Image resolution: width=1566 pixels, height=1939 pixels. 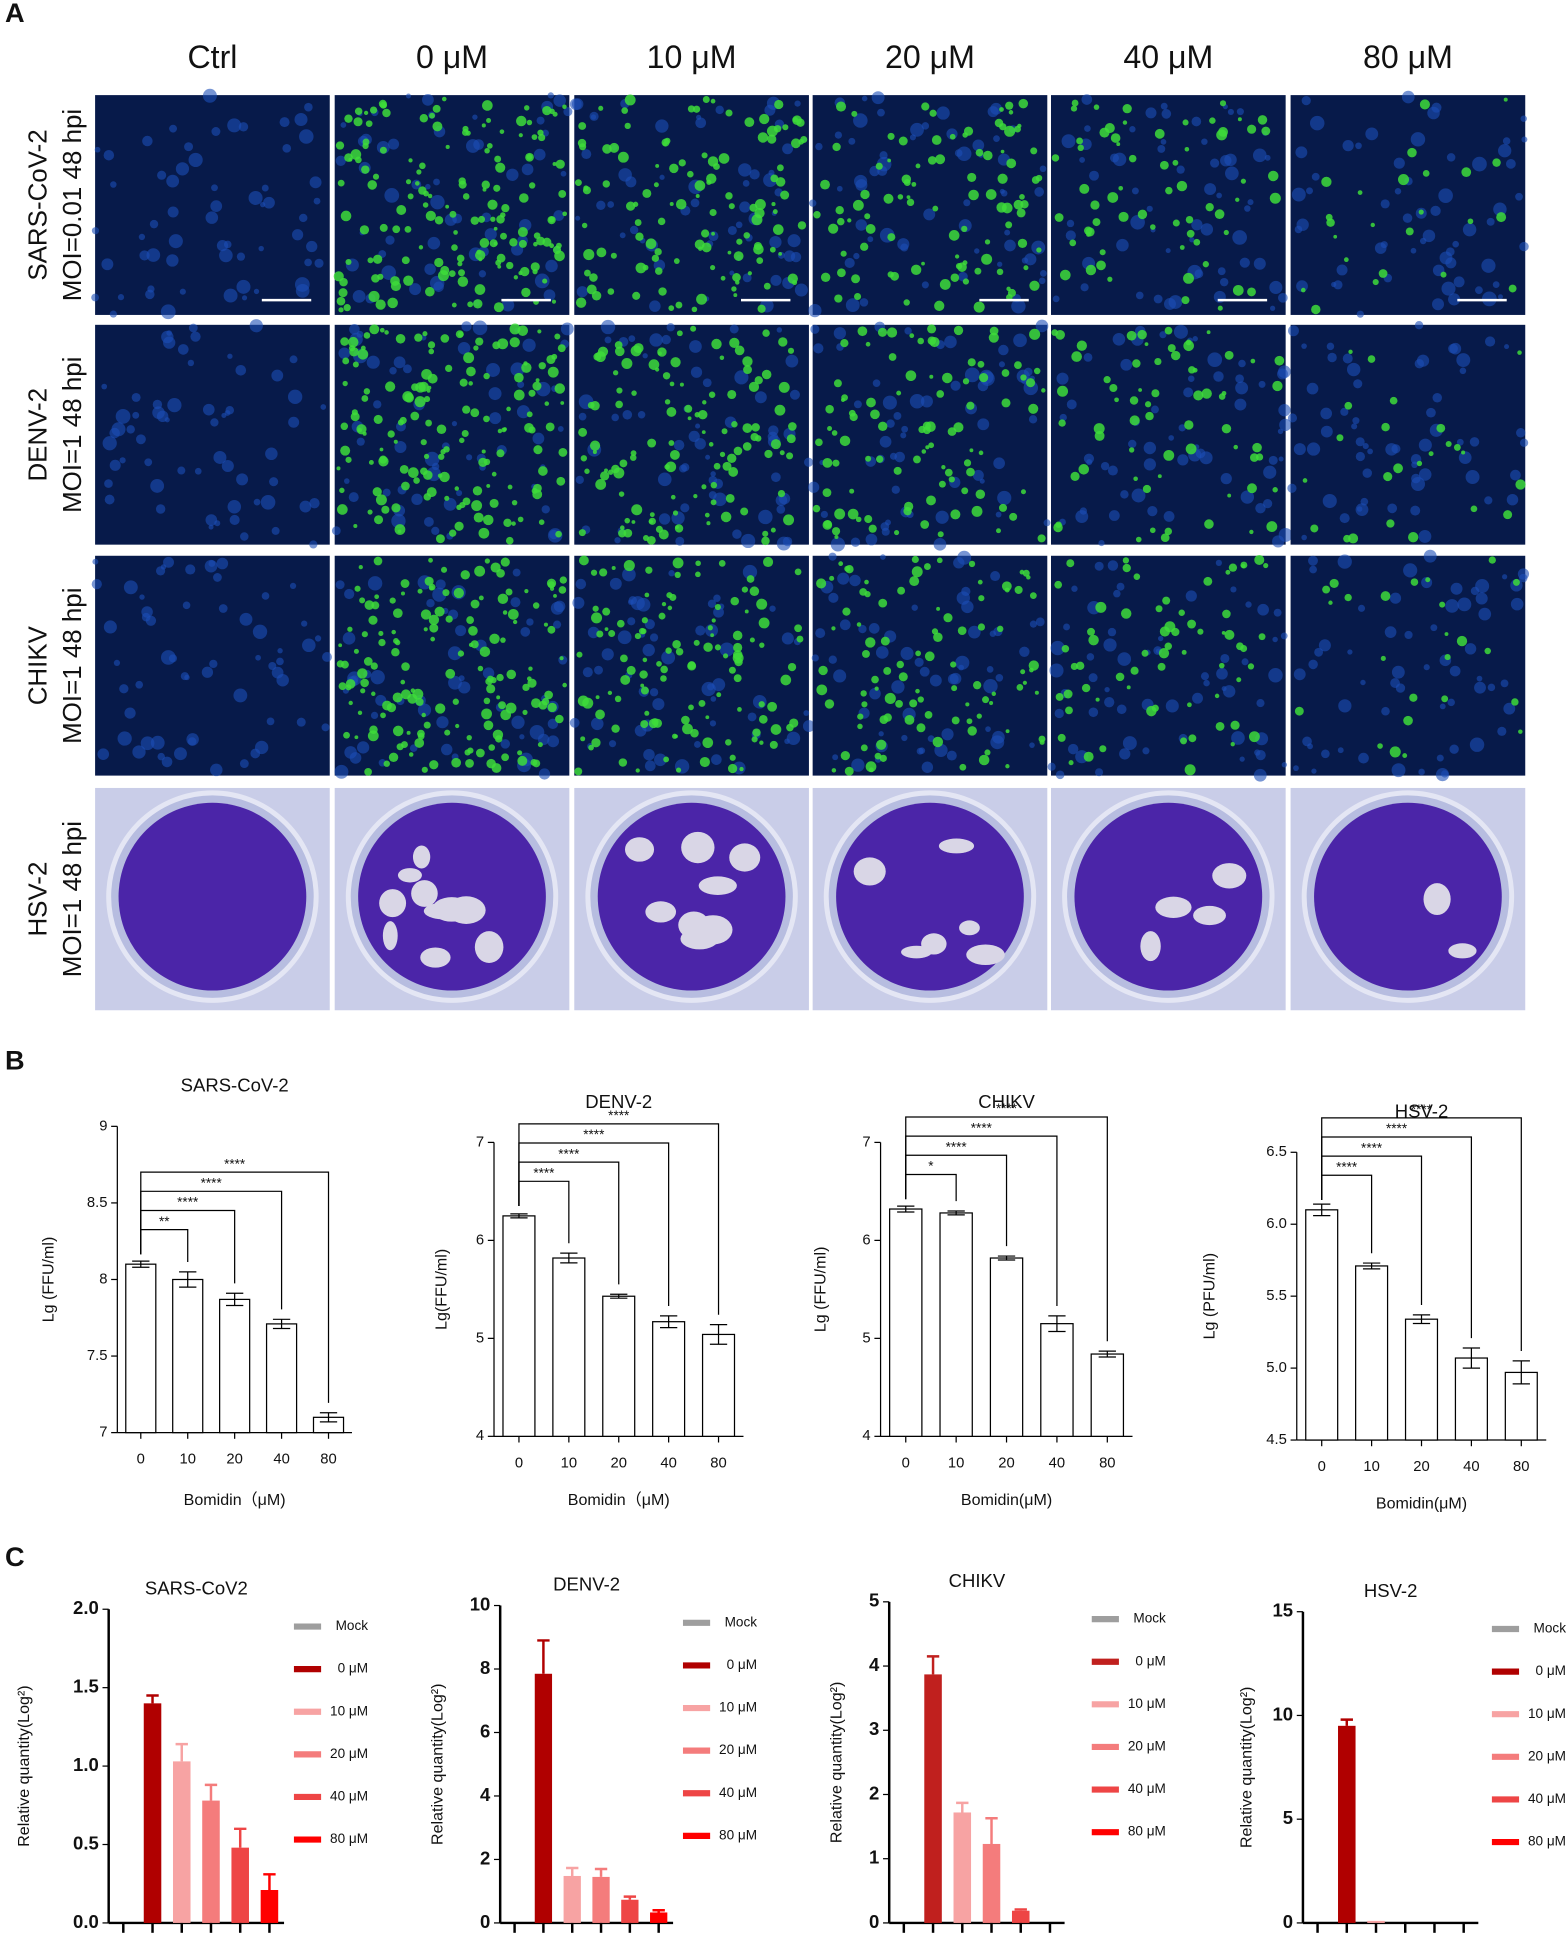 What do you see at coordinates (1006, 1101) in the screenshot?
I see `chart-title: CHIKV` at bounding box center [1006, 1101].